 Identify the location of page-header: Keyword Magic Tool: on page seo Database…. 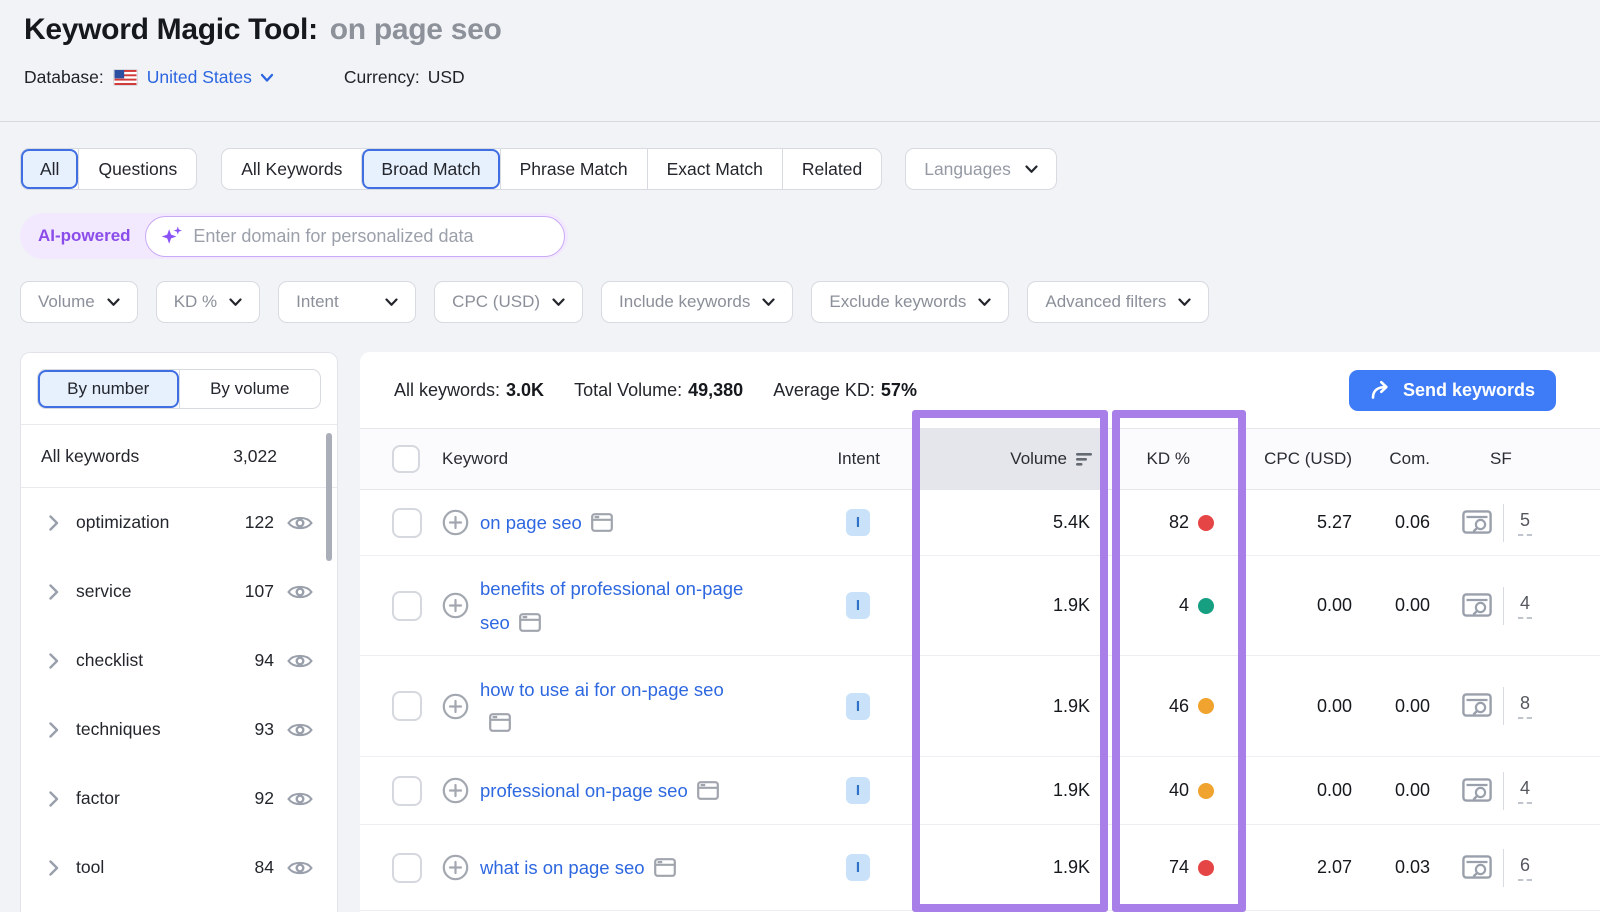
(800, 61).